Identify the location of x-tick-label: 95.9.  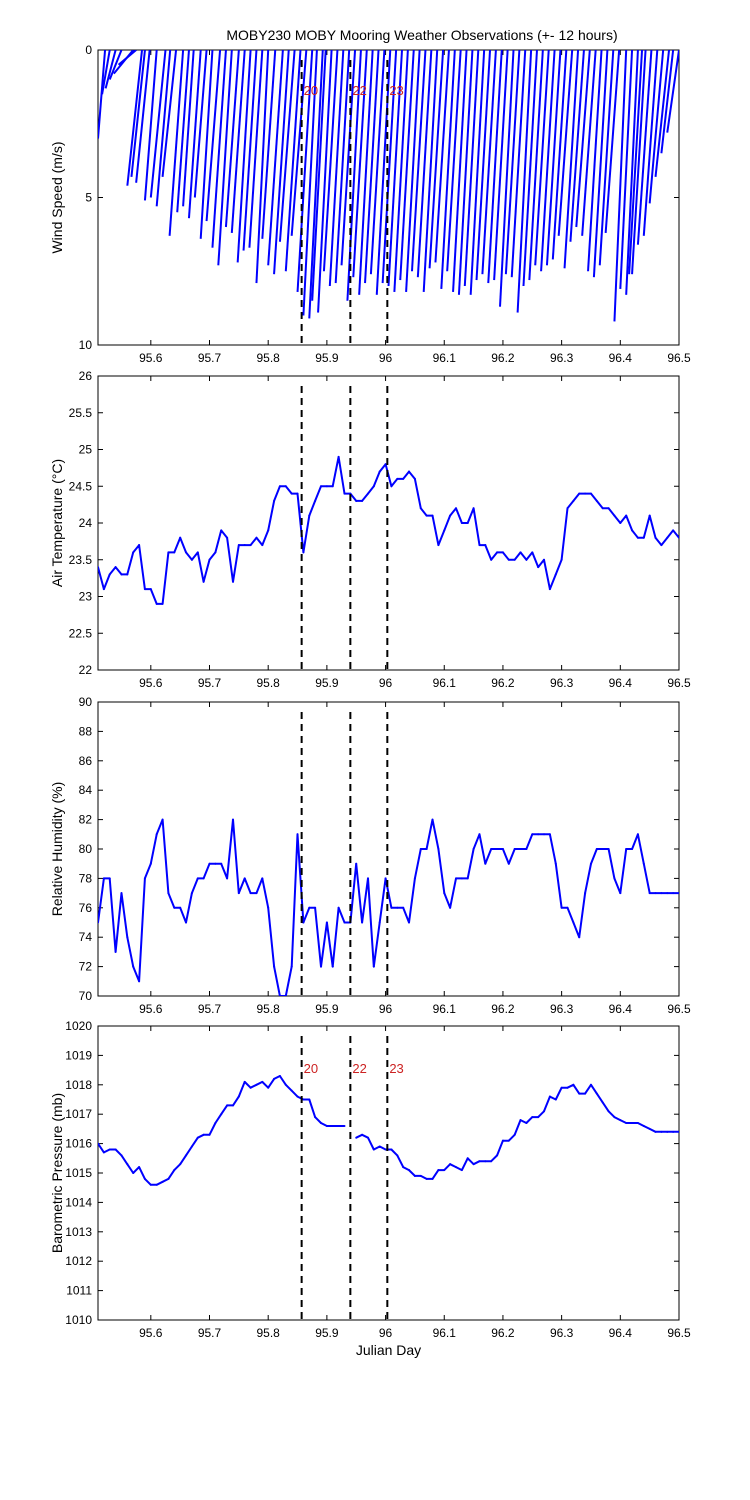
(327, 1333).